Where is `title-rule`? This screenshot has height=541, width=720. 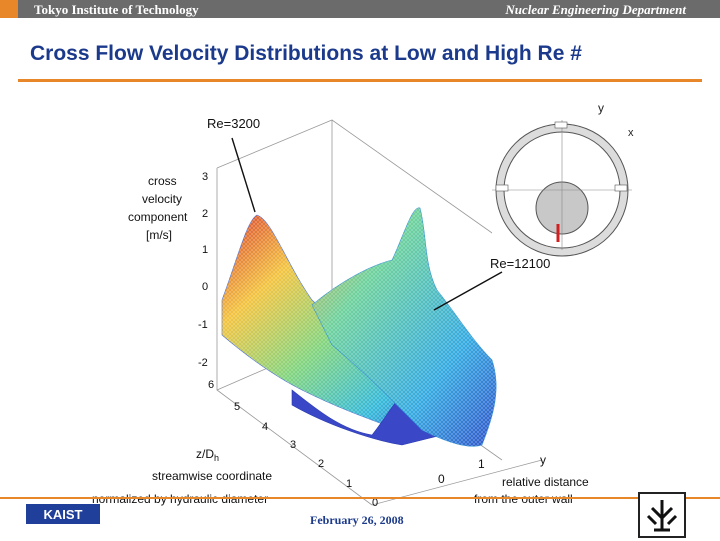
title-rule is located at coordinates (360, 80).